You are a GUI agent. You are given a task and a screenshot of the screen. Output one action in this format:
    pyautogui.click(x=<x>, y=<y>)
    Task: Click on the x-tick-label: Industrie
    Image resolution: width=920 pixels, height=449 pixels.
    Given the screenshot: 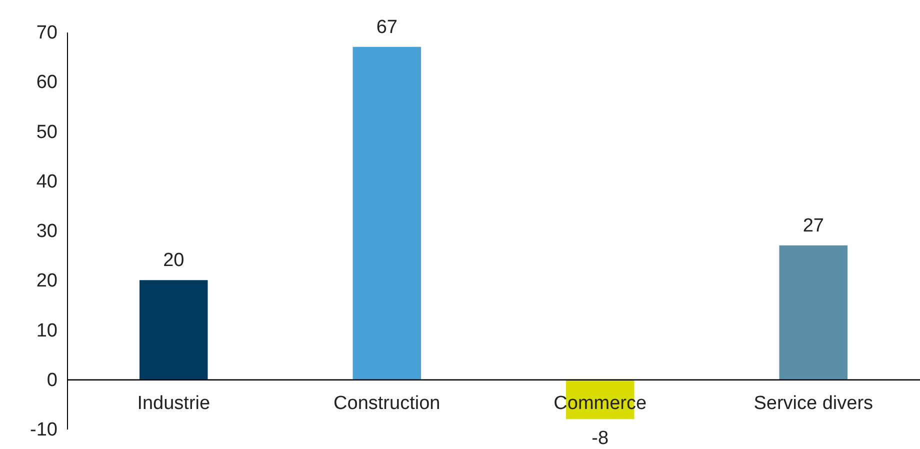 What is the action you would take?
    pyautogui.click(x=173, y=403)
    